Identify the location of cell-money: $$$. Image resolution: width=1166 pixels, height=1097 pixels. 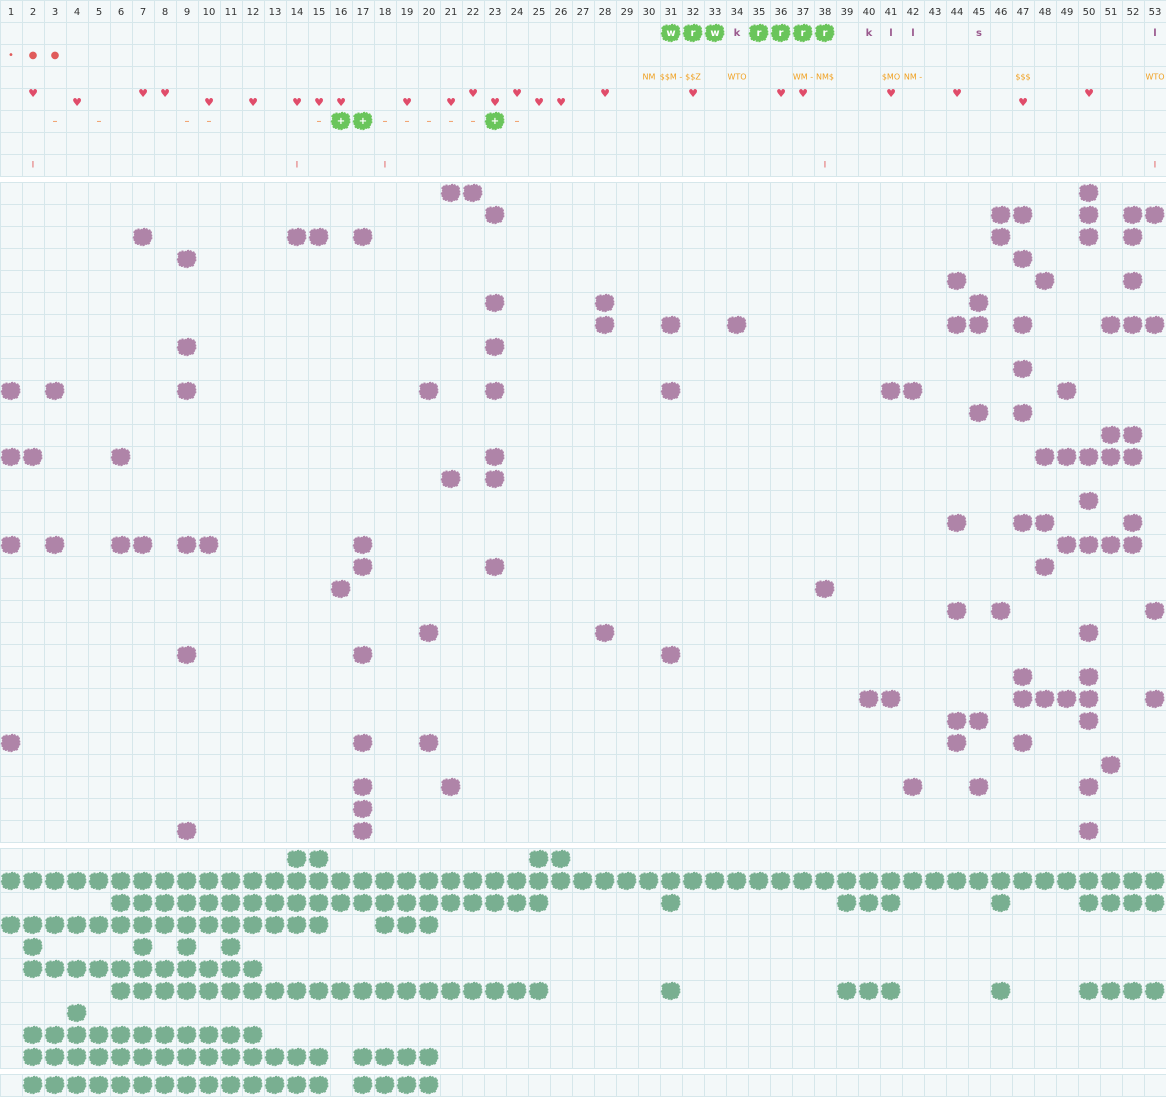
(1022, 77).